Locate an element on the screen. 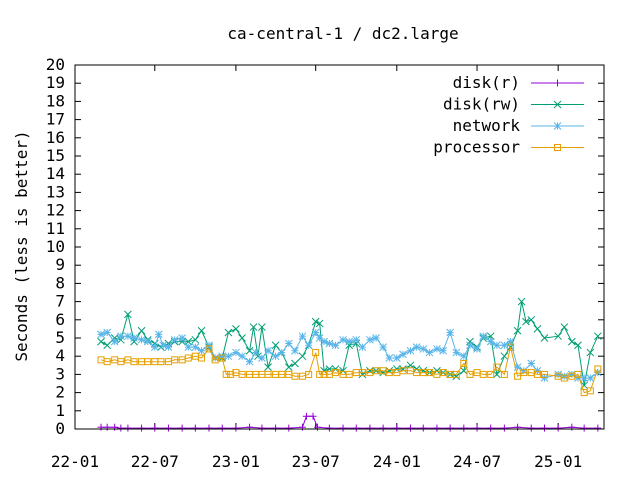 The image size is (640, 480). y-tick-label: 4 is located at coordinates (60, 355).